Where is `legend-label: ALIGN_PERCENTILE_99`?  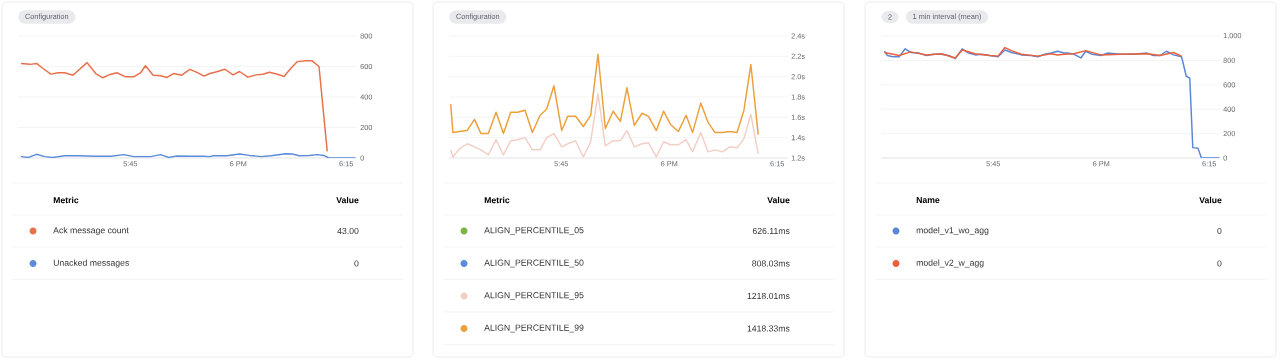
legend-label: ALIGN_PERCENTILE_99 is located at coordinates (534, 328).